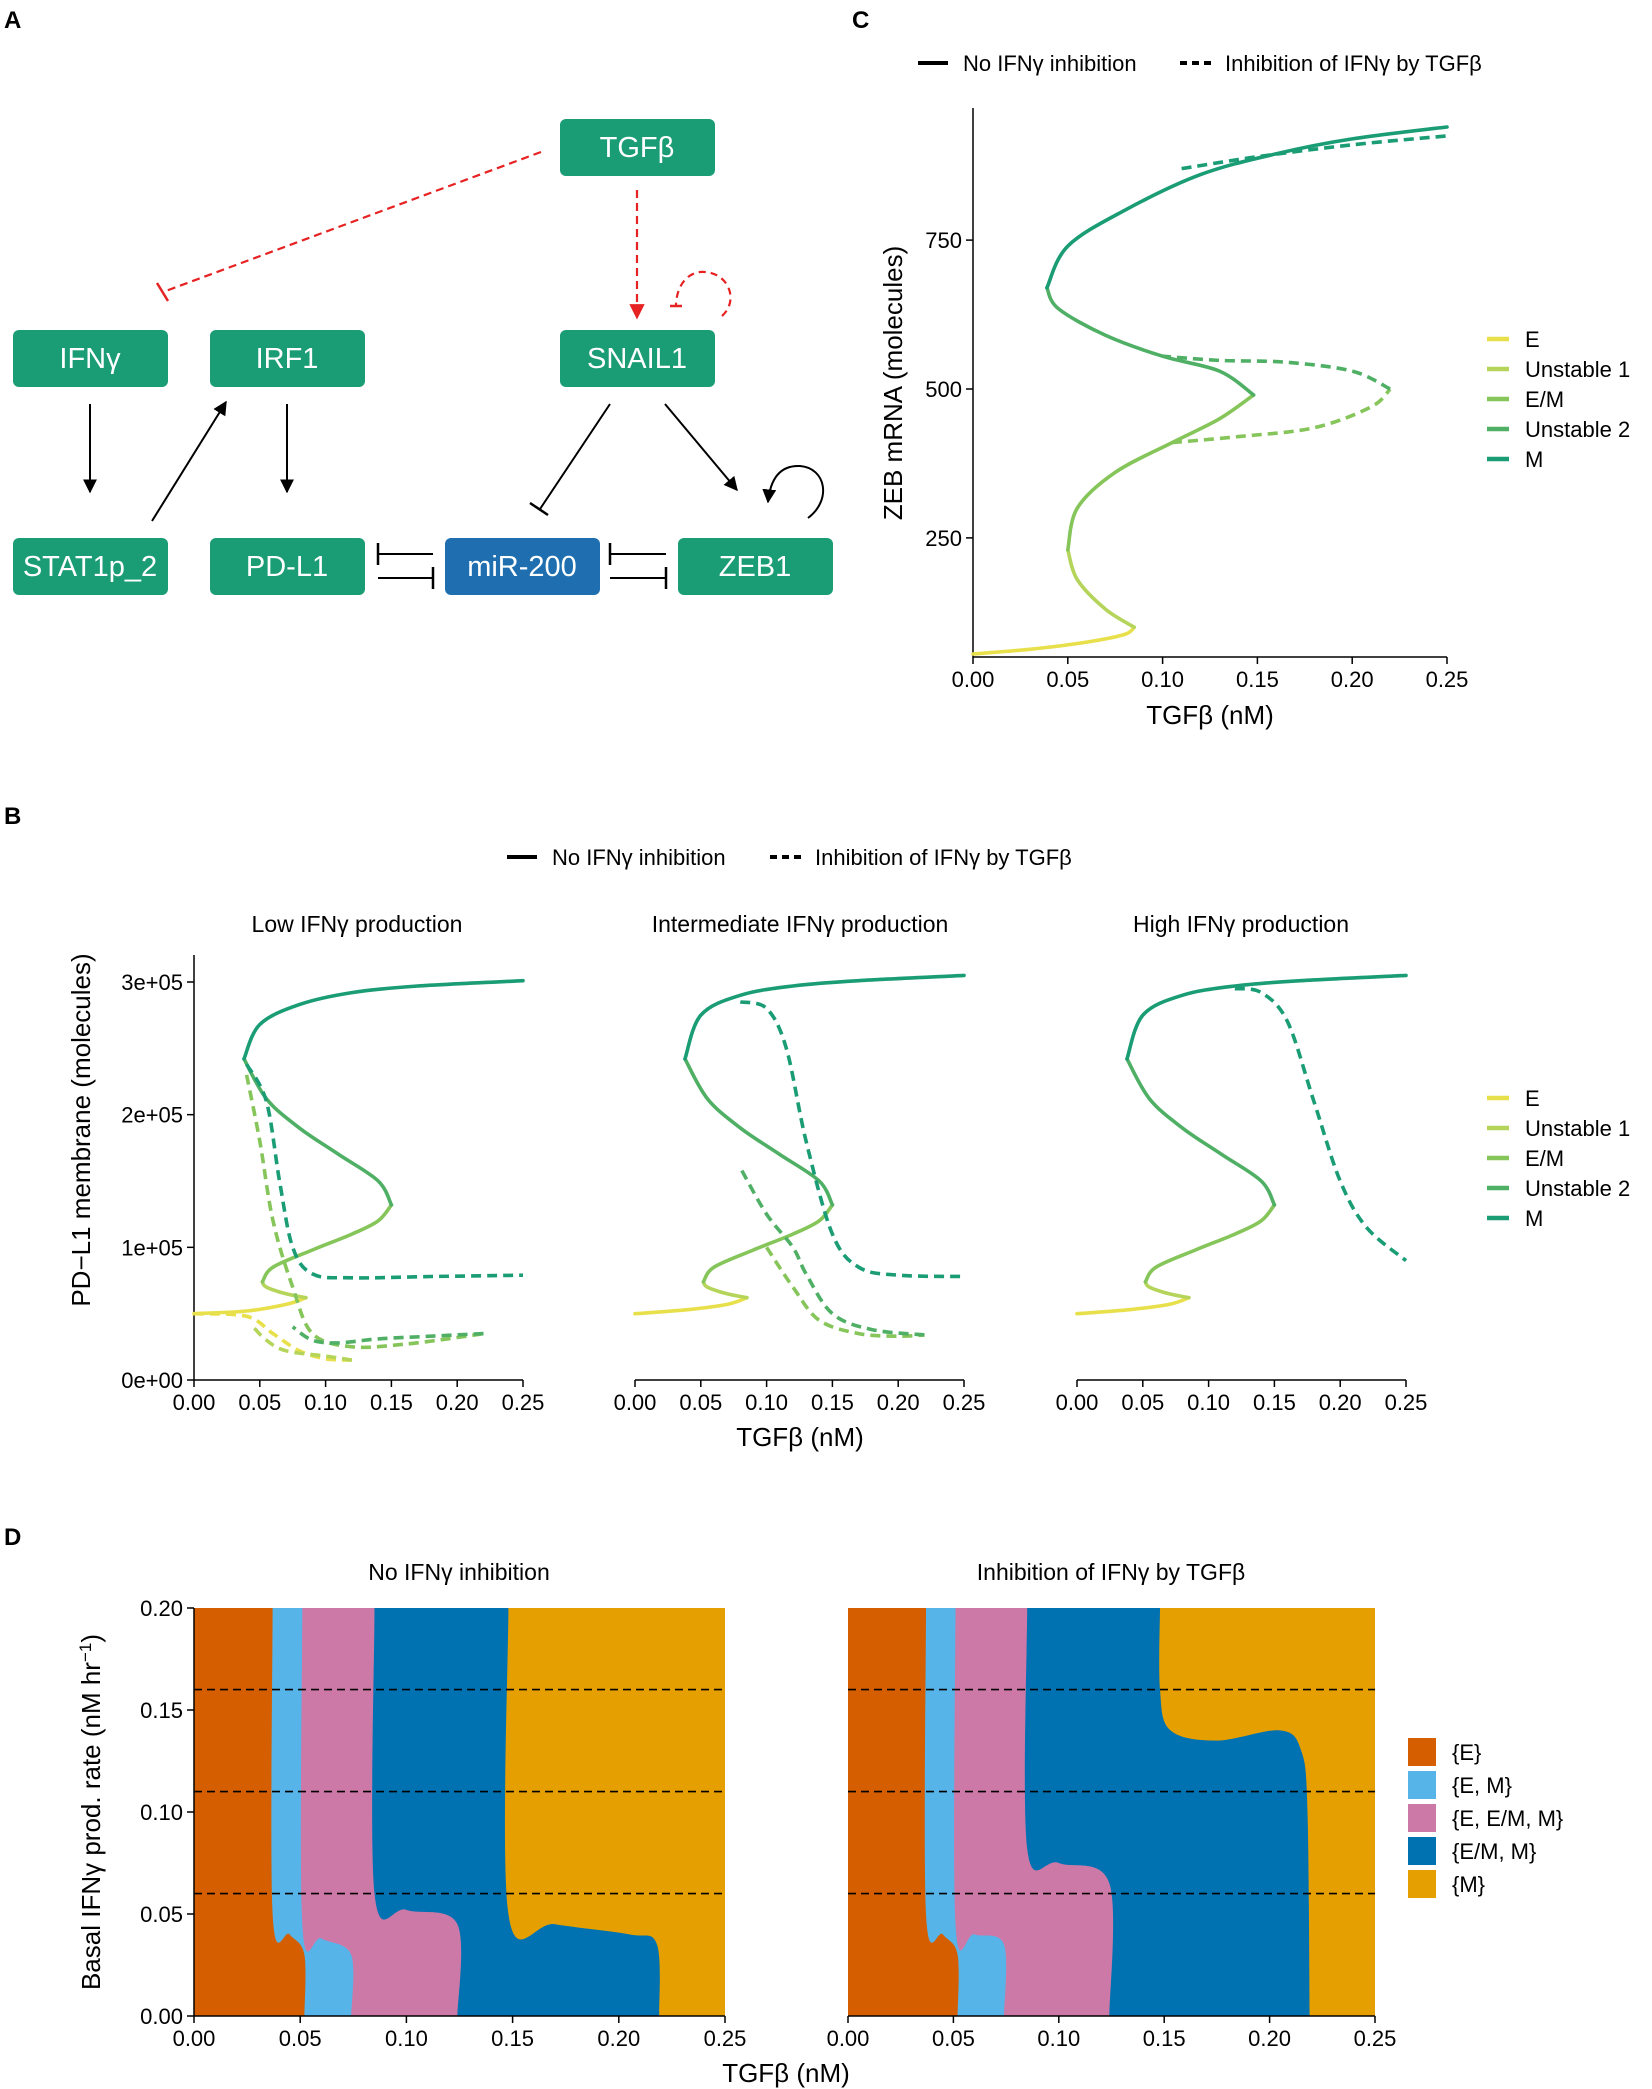 This screenshot has width=1652, height=2089. I want to click on tgfb-ifng-inhibition-bar, so click(162, 292).